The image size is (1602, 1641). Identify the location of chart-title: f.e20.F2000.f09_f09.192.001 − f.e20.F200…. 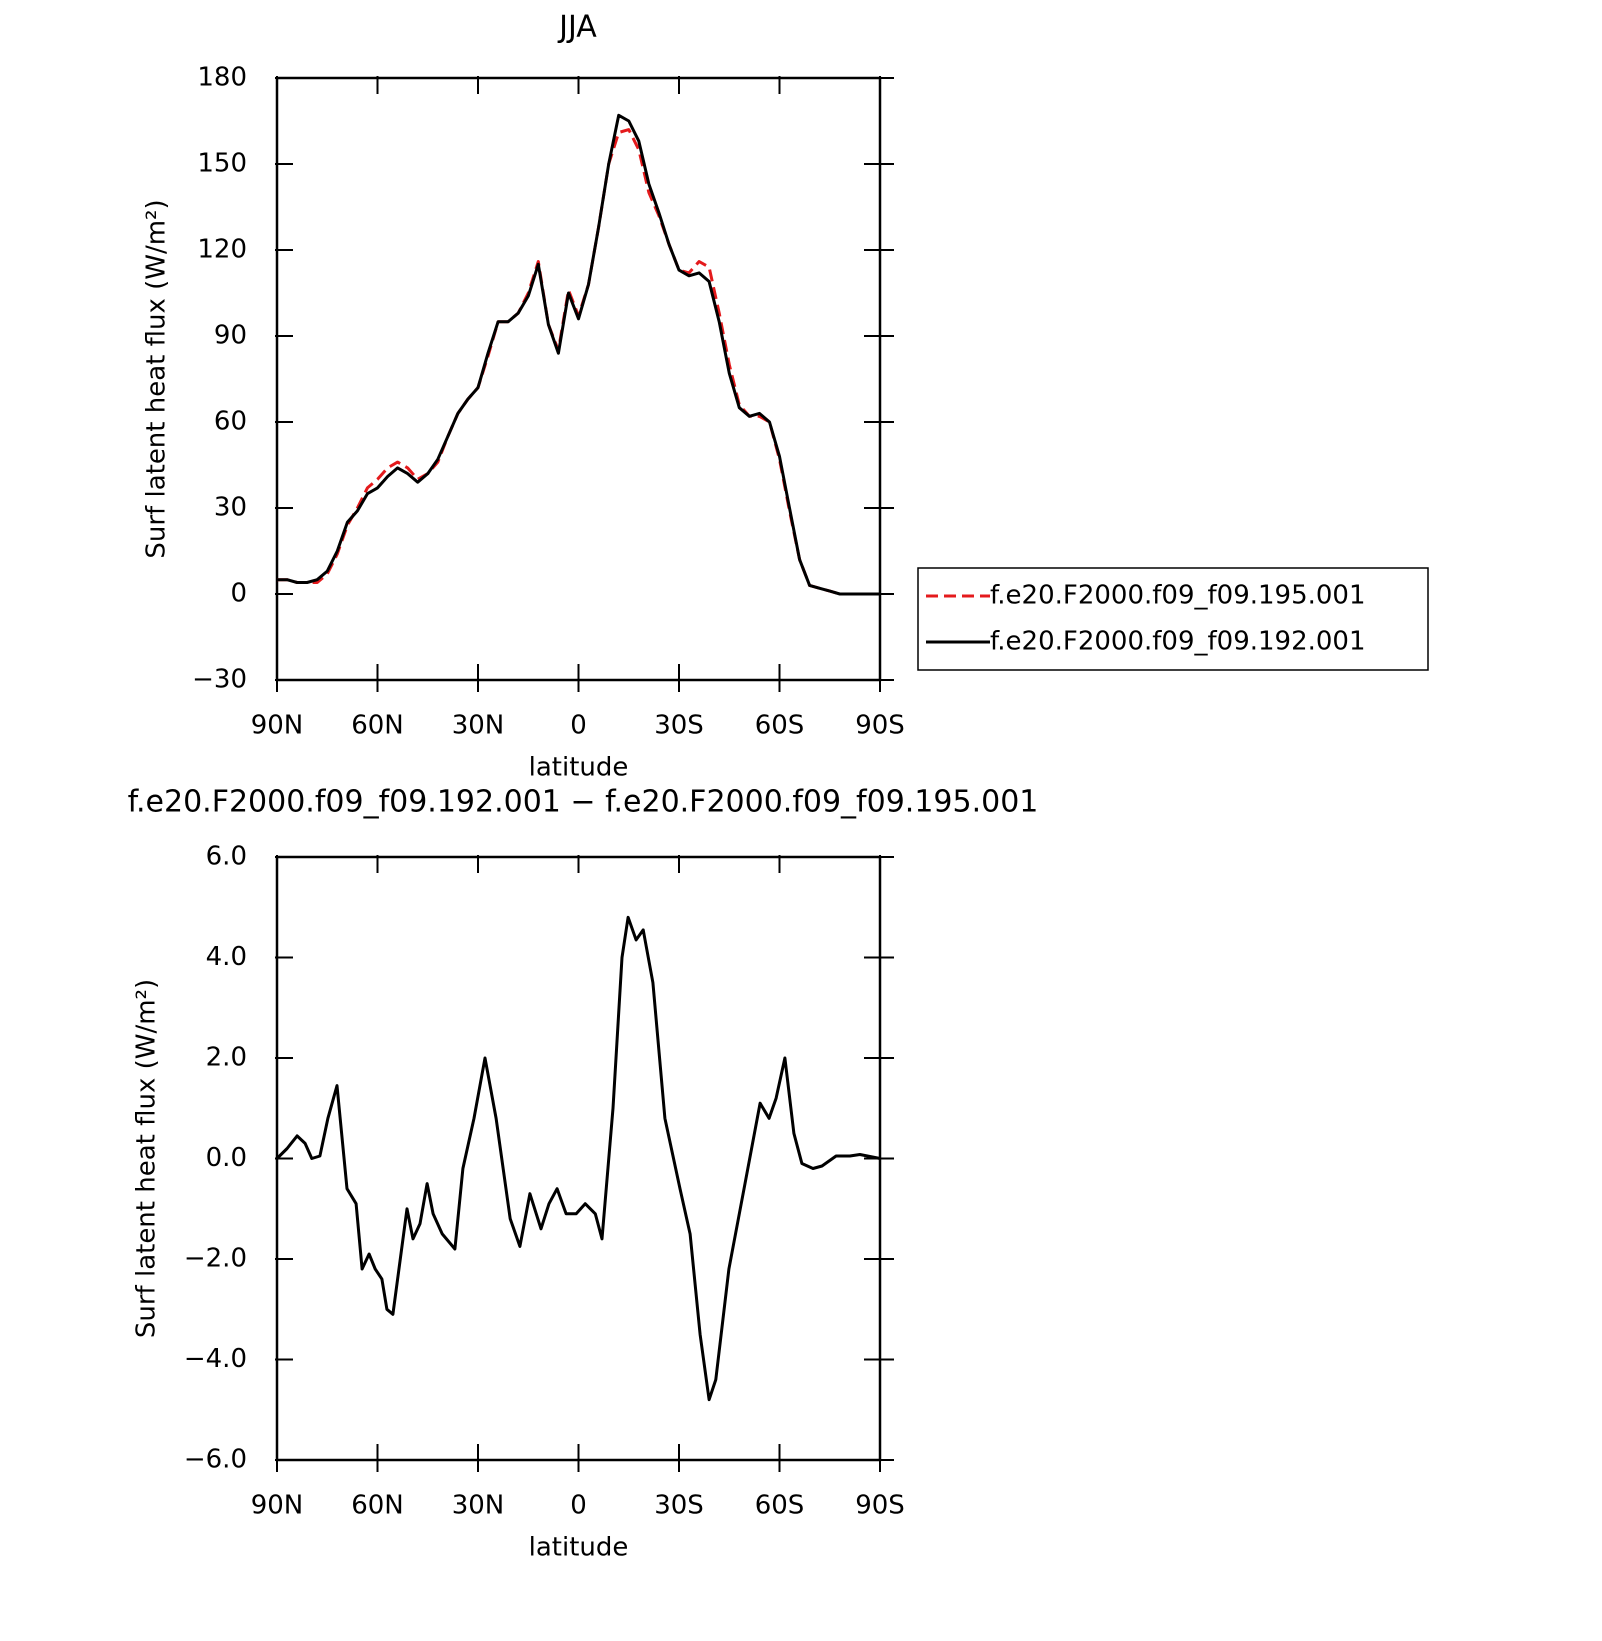
(583, 802).